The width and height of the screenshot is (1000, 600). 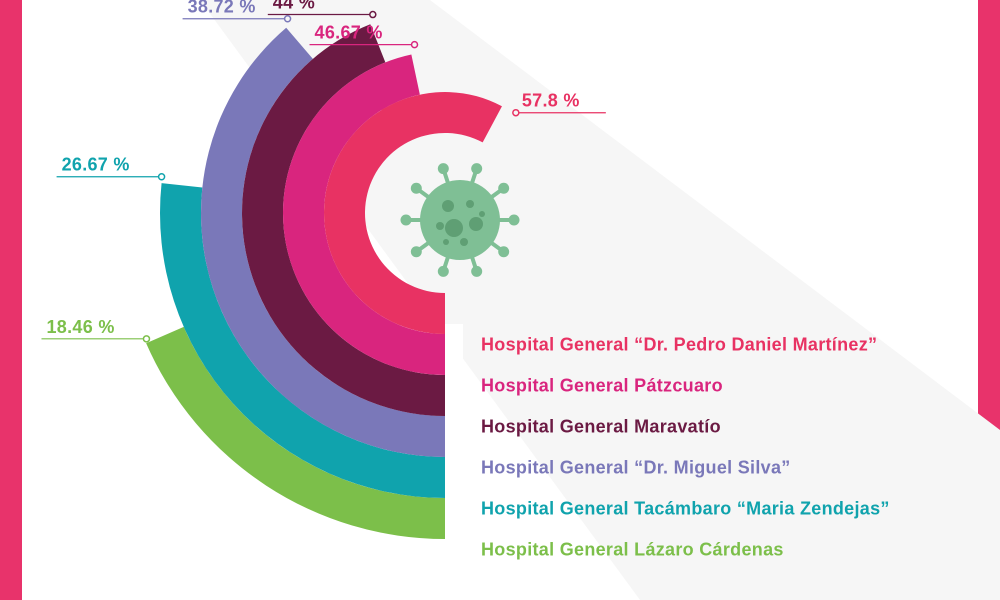 What do you see at coordinates (294, 6) in the screenshot?
I see `value-label: 44 %` at bounding box center [294, 6].